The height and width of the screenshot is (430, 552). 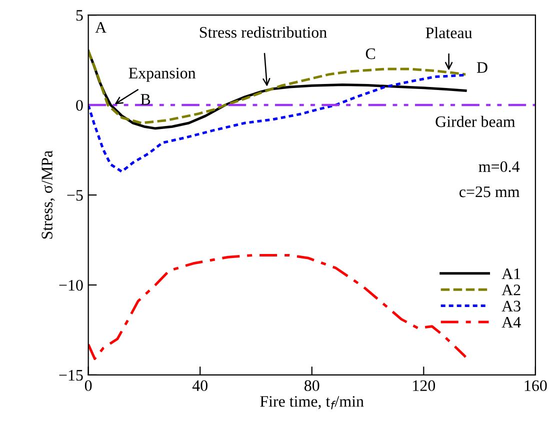 I want to click on annotation: A, so click(x=100, y=27).